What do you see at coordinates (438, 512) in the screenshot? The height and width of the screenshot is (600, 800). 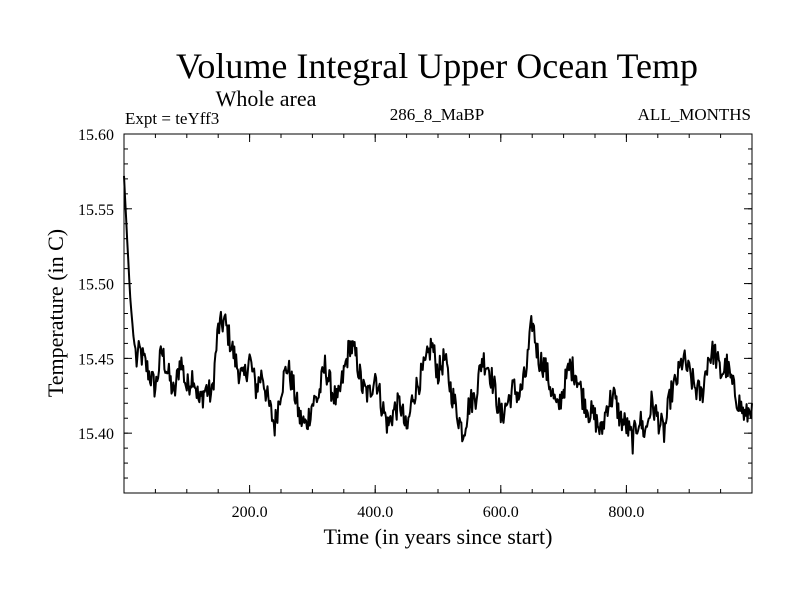 I see `x-tick-labels: 200.0 400.0 600.0 800.0` at bounding box center [438, 512].